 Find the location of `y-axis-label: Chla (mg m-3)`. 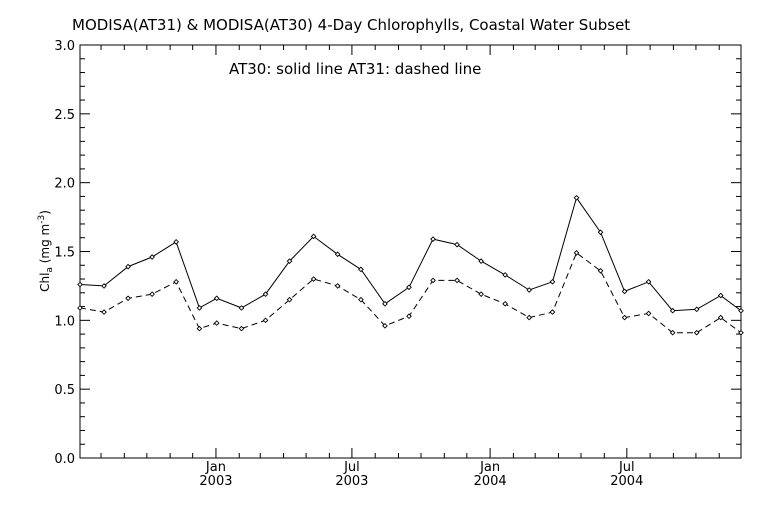

y-axis-label: Chla (mg m-3) is located at coordinates (46, 251).